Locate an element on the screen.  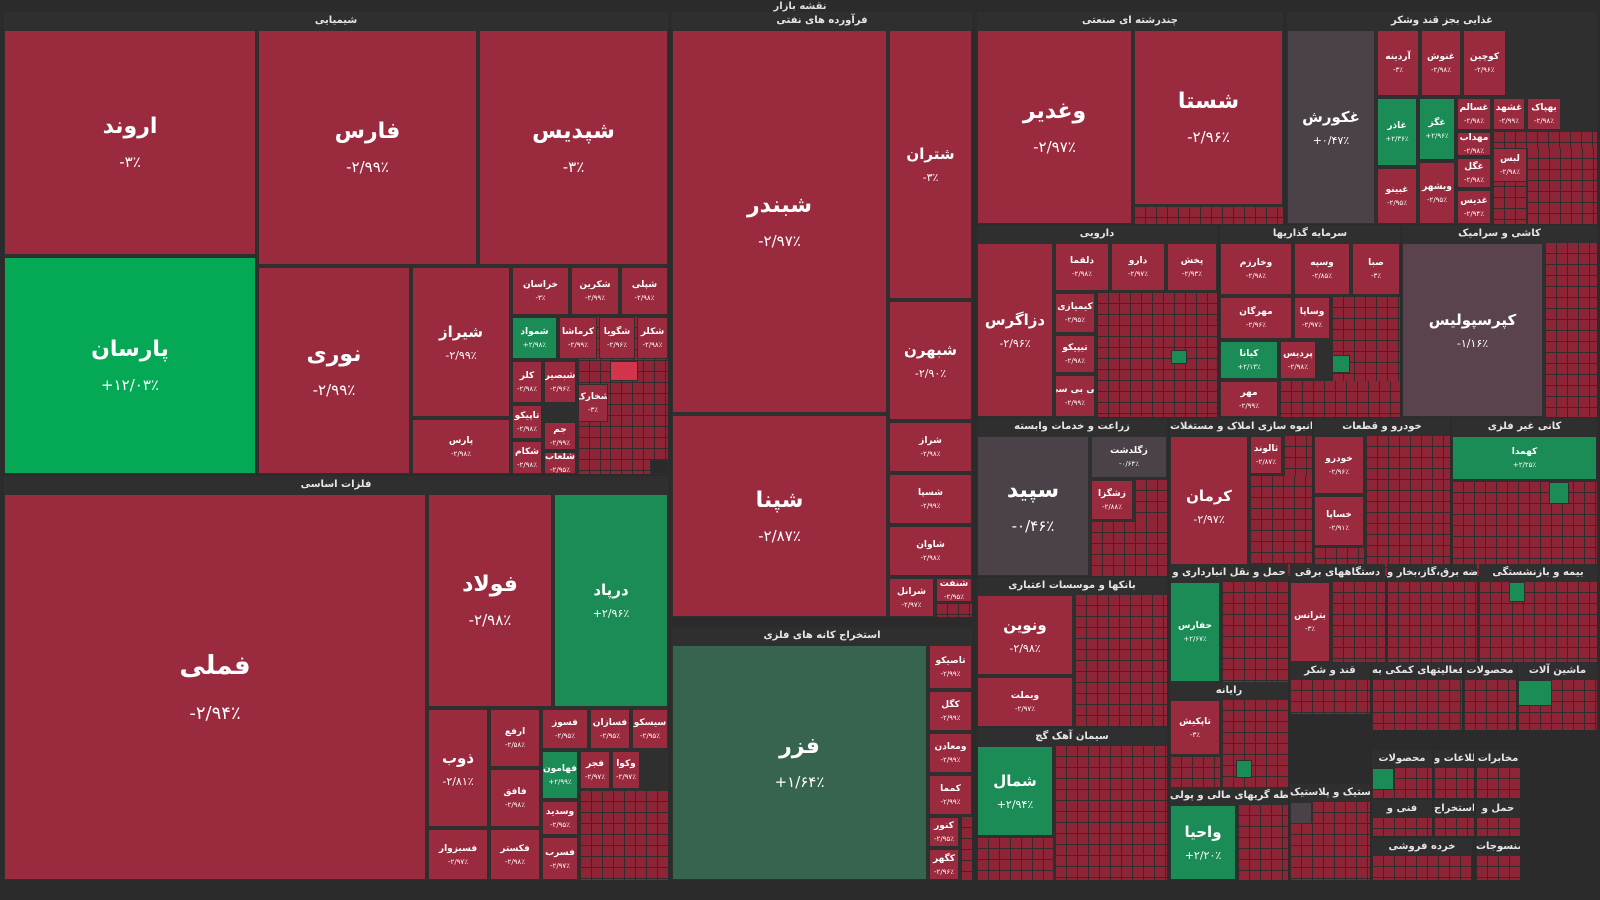
stock-tile-fesarb: فسرب -۲/۹۷٪ is located at coordinates (560, 858).